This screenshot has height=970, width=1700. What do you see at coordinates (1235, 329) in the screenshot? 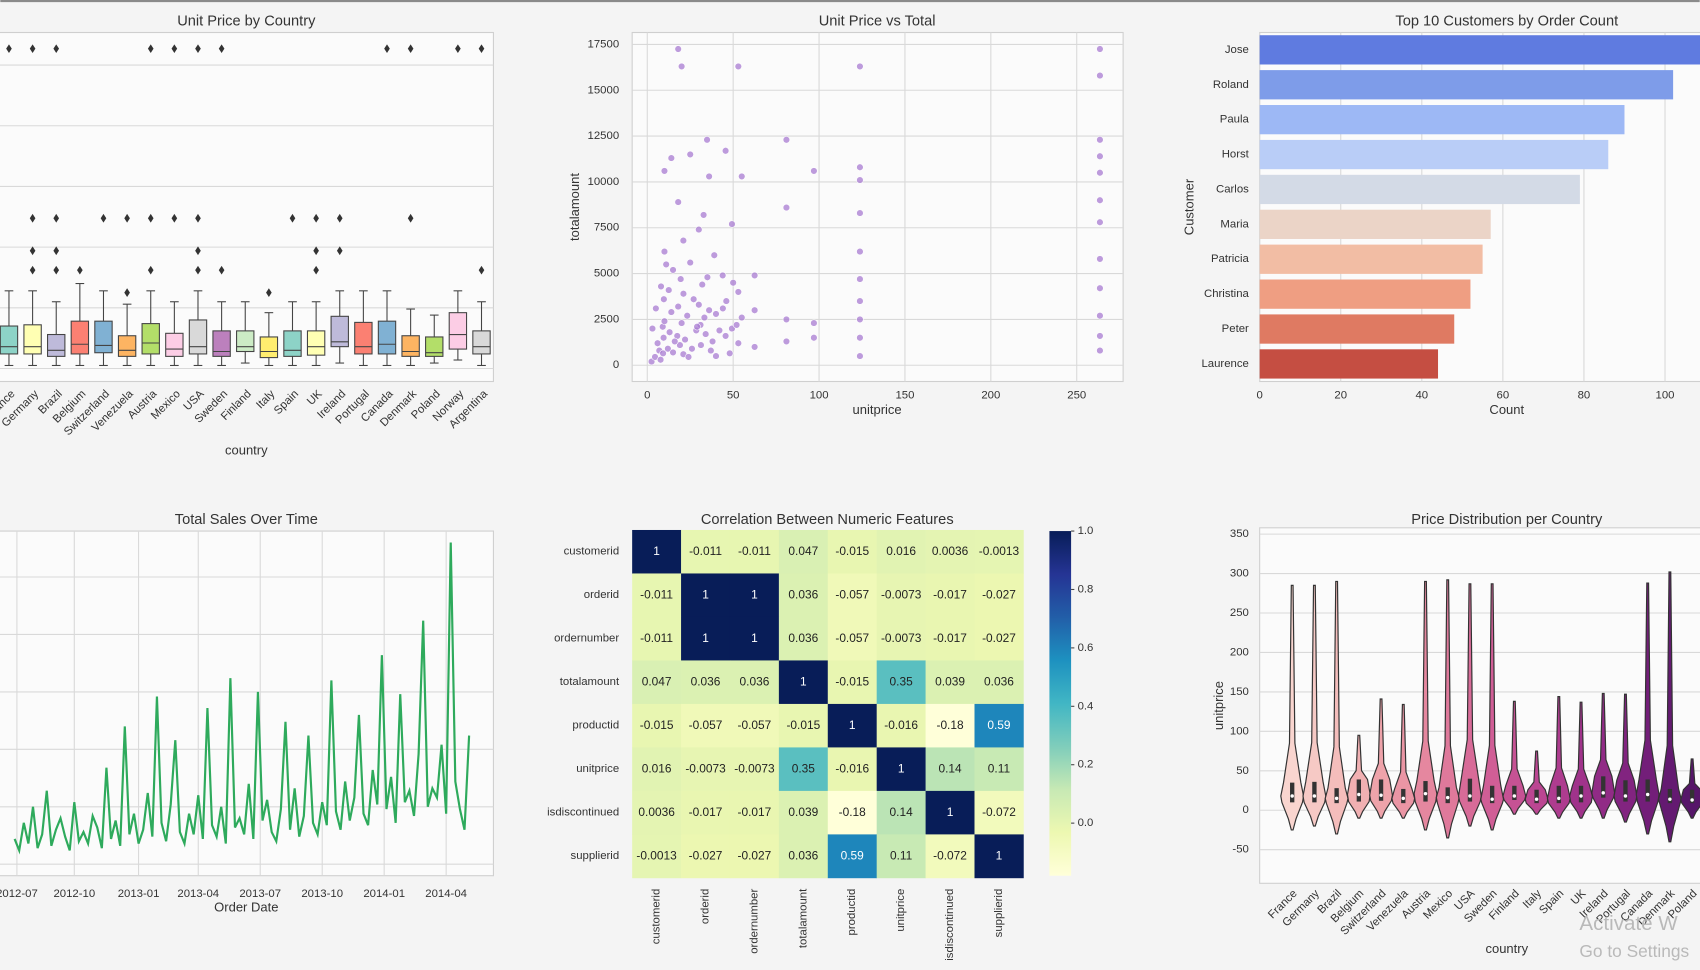
I see `y-tick-label: Peter` at bounding box center [1235, 329].